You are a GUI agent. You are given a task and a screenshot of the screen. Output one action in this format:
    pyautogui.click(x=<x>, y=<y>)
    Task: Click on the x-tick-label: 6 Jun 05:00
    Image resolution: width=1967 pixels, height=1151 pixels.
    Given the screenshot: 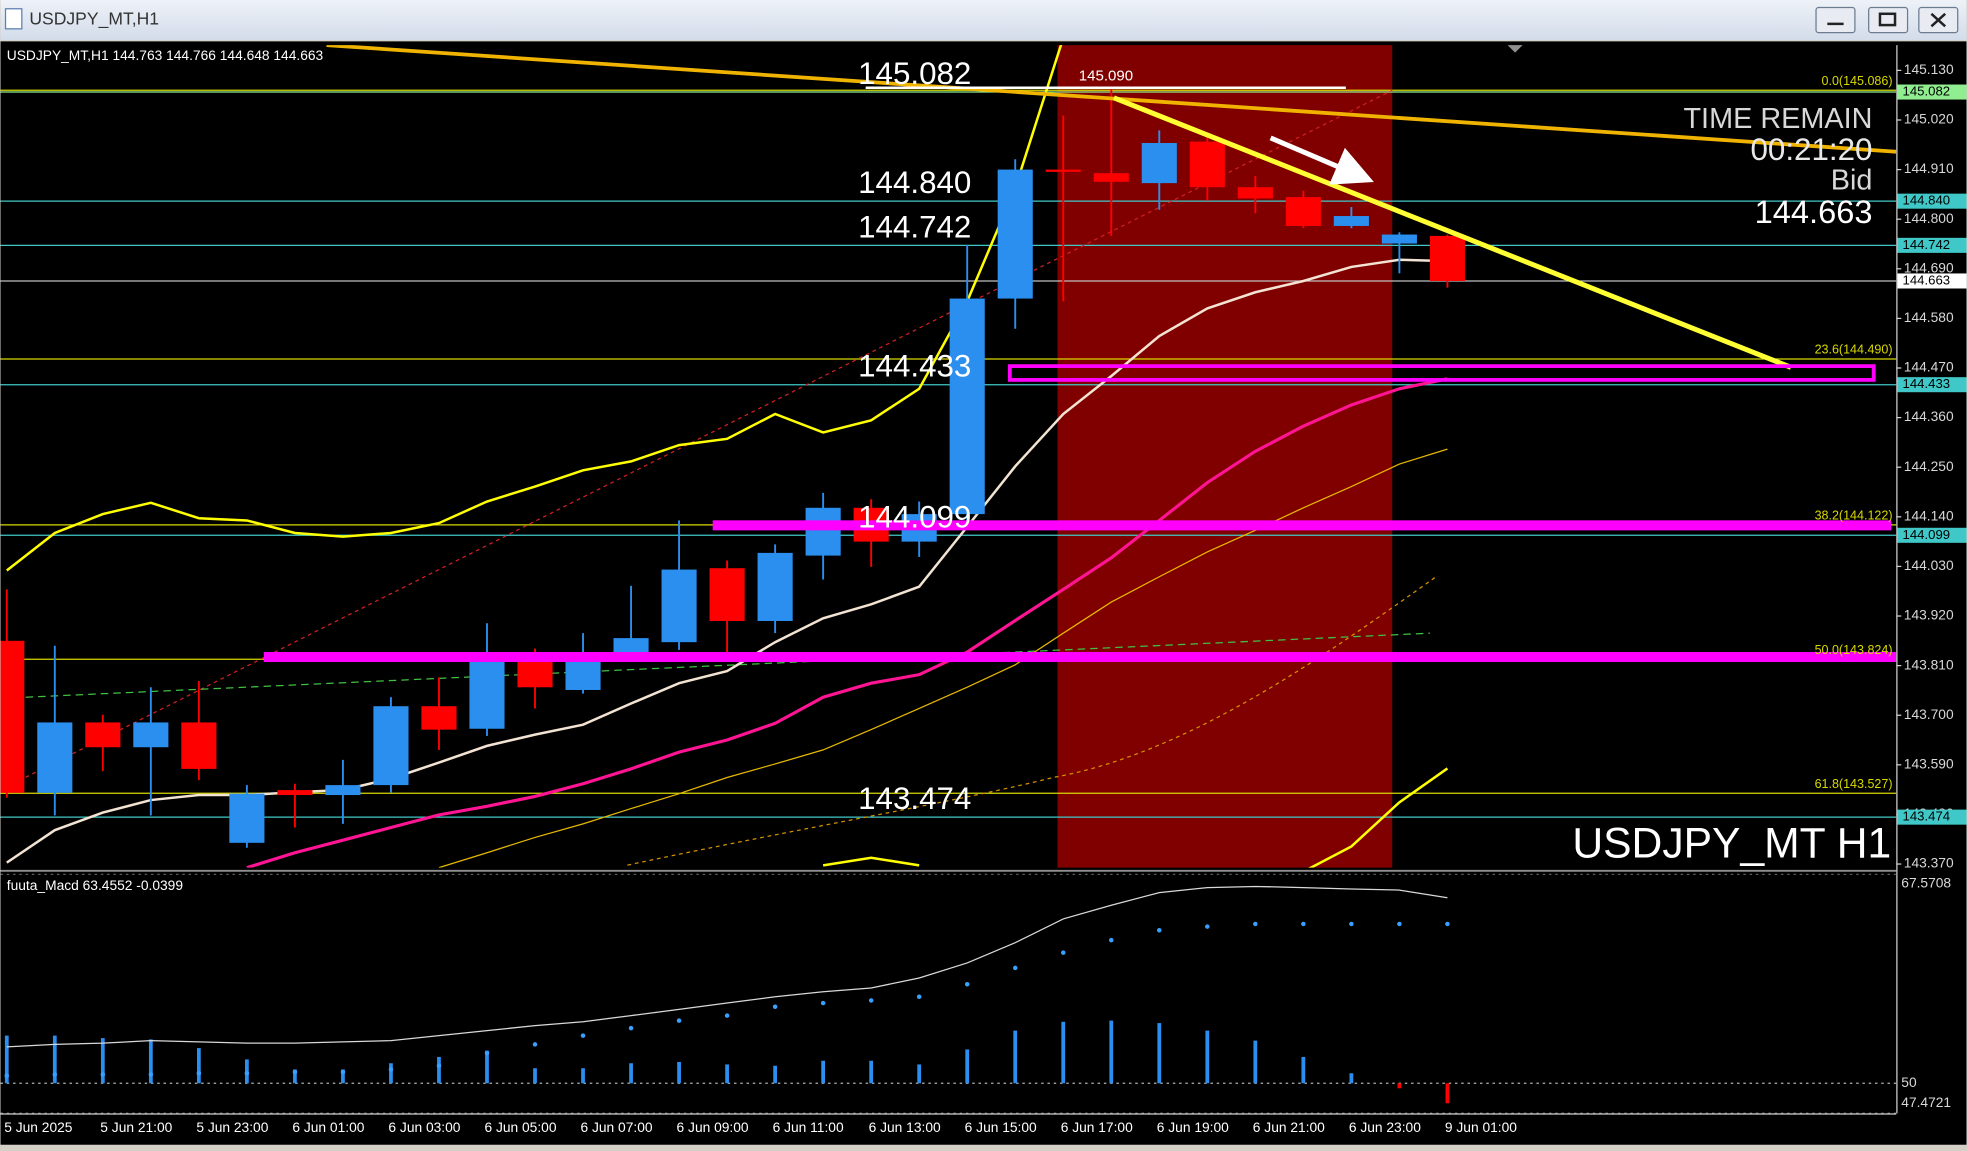 What is the action you would take?
    pyautogui.click(x=520, y=1127)
    